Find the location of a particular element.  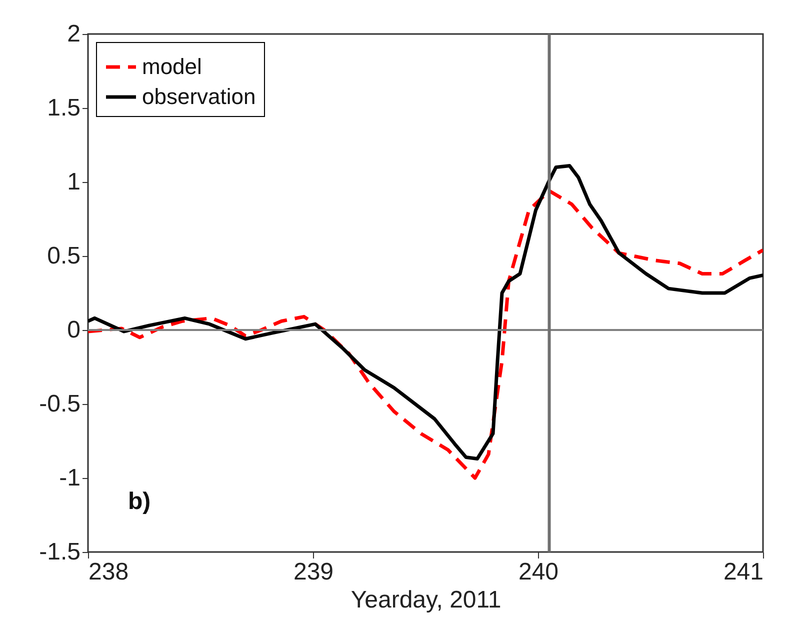

x-tick-label: 240 is located at coordinates (538, 572).